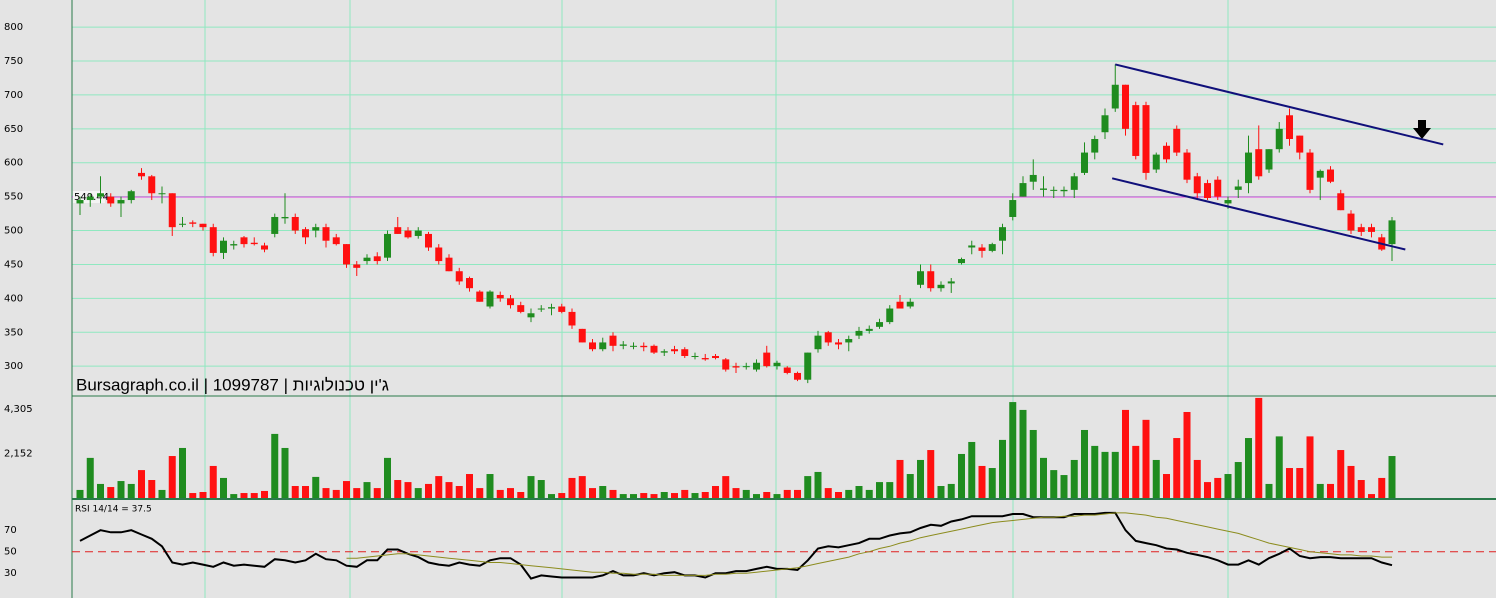 The image size is (1496, 598). Describe the element at coordinates (18, 454) in the screenshot. I see `y-tick-label: 2,152` at that location.